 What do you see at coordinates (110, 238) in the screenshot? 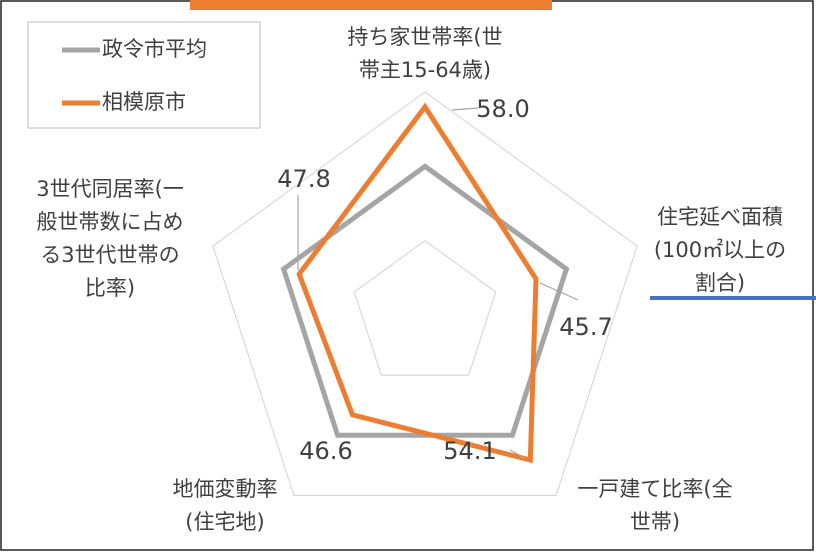
I see `category-label: 3世代同居率(一般世帯数に占める3世代世帯の比率)` at bounding box center [110, 238].